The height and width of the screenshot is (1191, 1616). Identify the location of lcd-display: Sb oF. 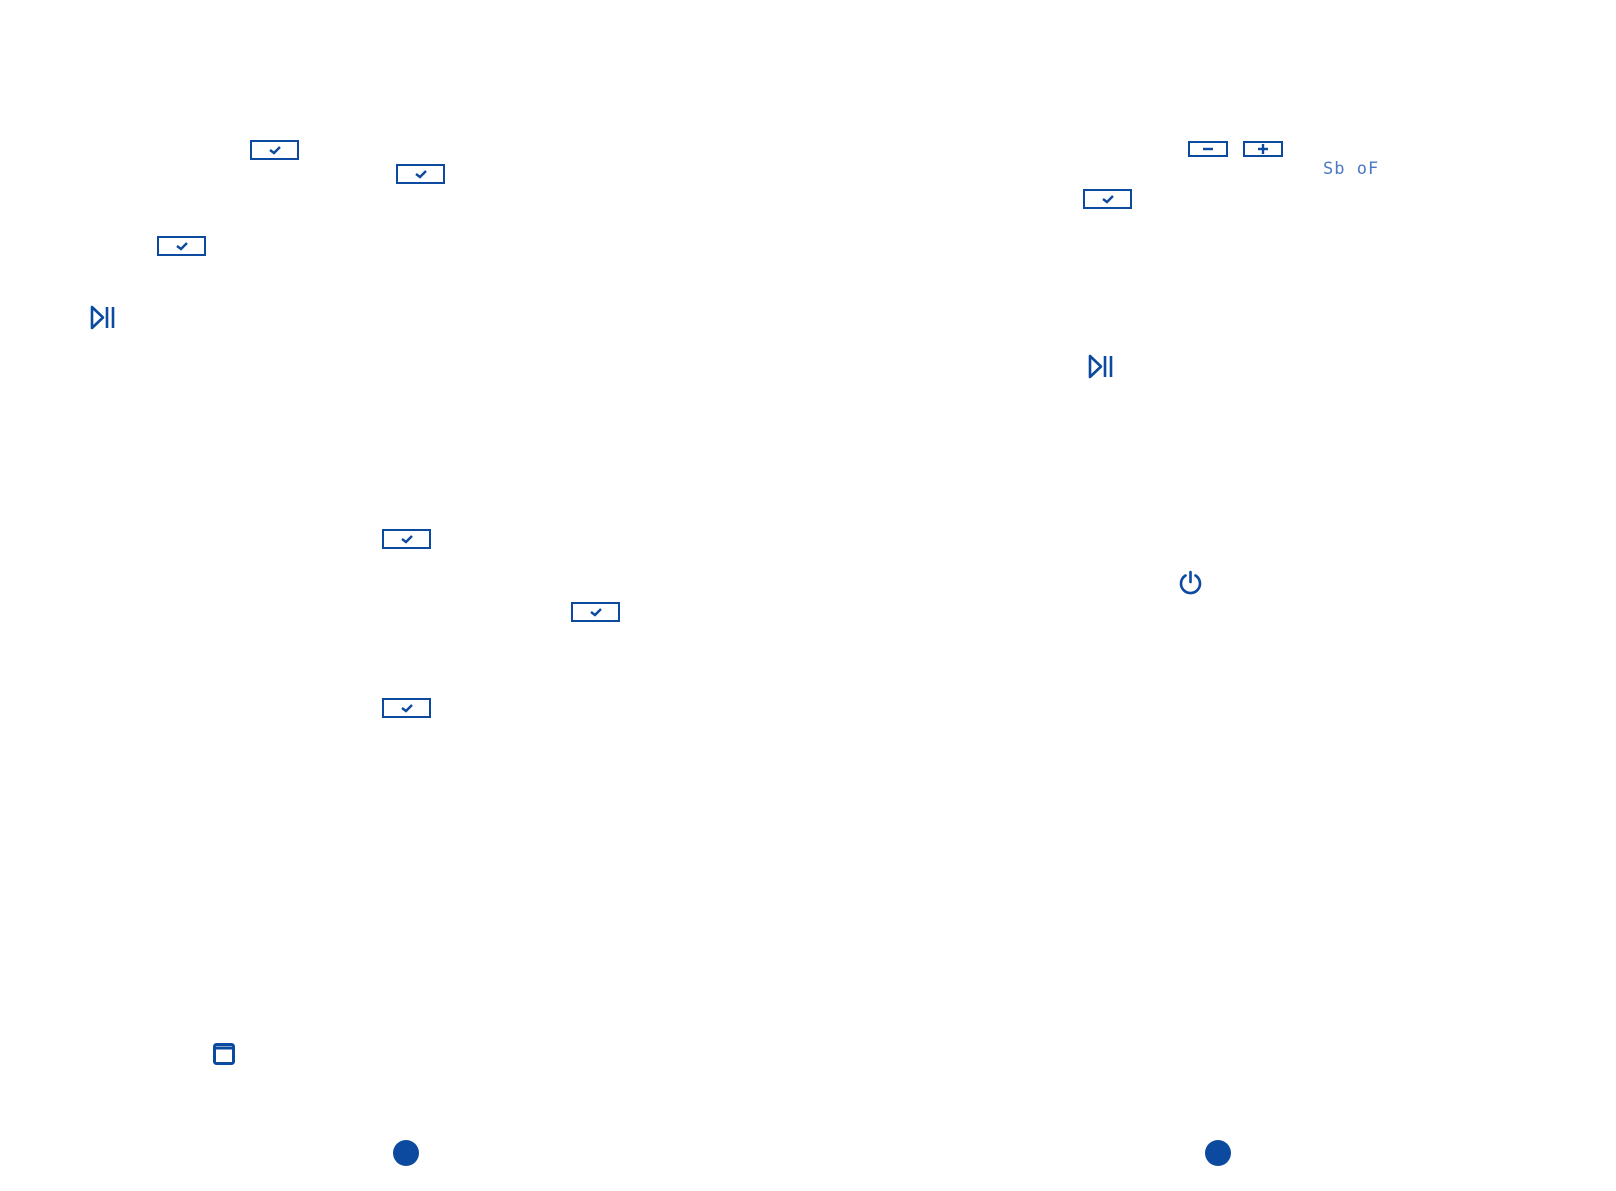
(1351, 169).